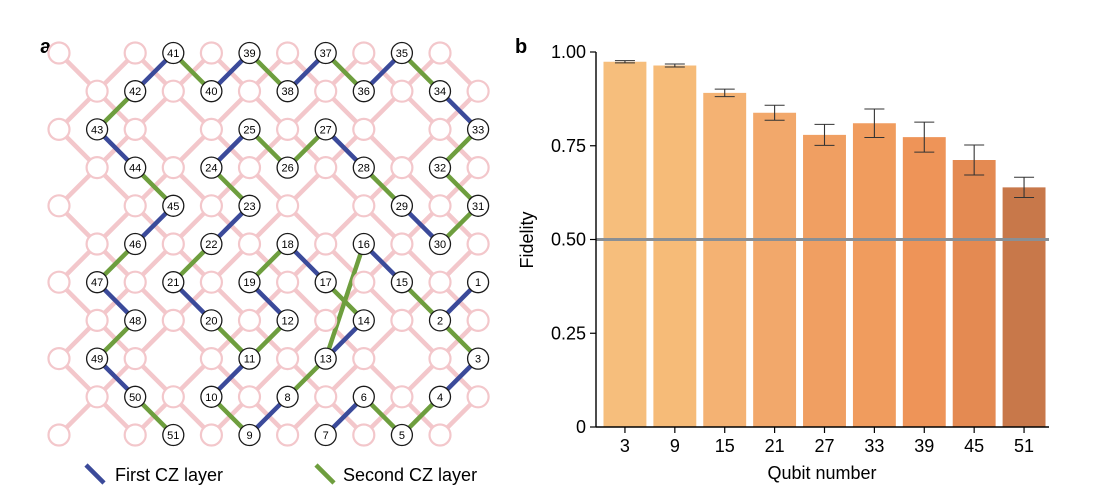  Describe the element at coordinates (363, 396) in the screenshot. I see `qubit-node: 6` at that location.